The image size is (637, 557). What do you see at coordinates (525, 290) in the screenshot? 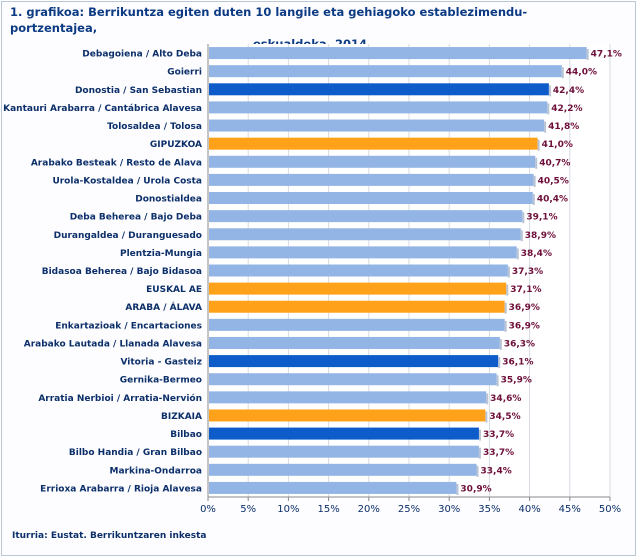
I see `value-label: 37,1%` at bounding box center [525, 290].